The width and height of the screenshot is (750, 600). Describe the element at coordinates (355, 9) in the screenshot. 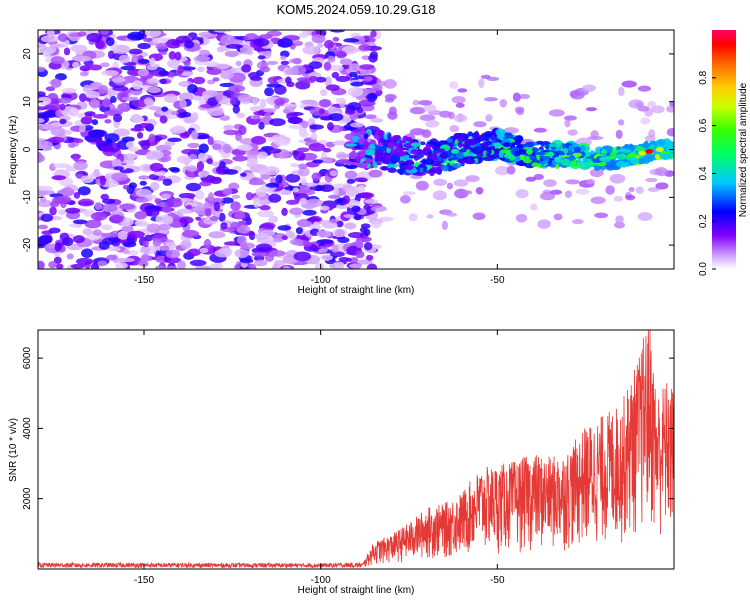

I see `figure-title: KOM5.2024.059.10.29.G18` at that location.